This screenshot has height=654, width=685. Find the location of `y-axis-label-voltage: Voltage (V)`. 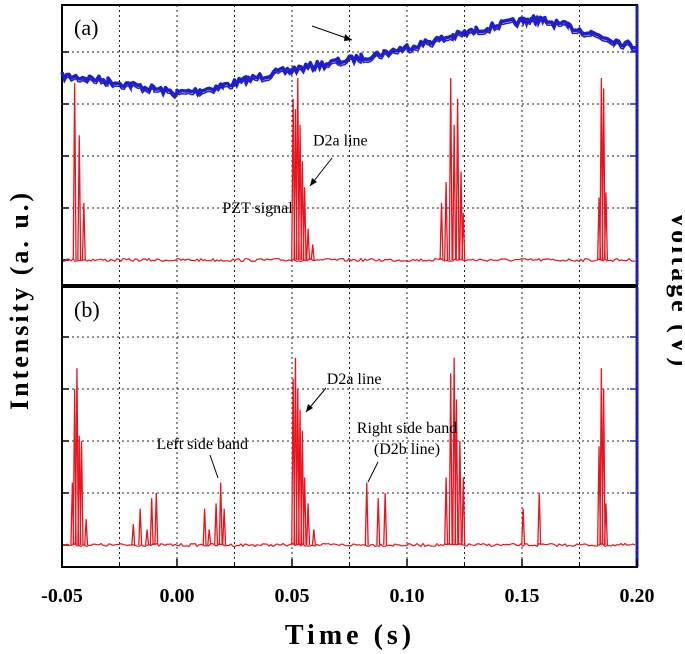

y-axis-label-voltage: Voltage (V) is located at coordinates (666, 280).